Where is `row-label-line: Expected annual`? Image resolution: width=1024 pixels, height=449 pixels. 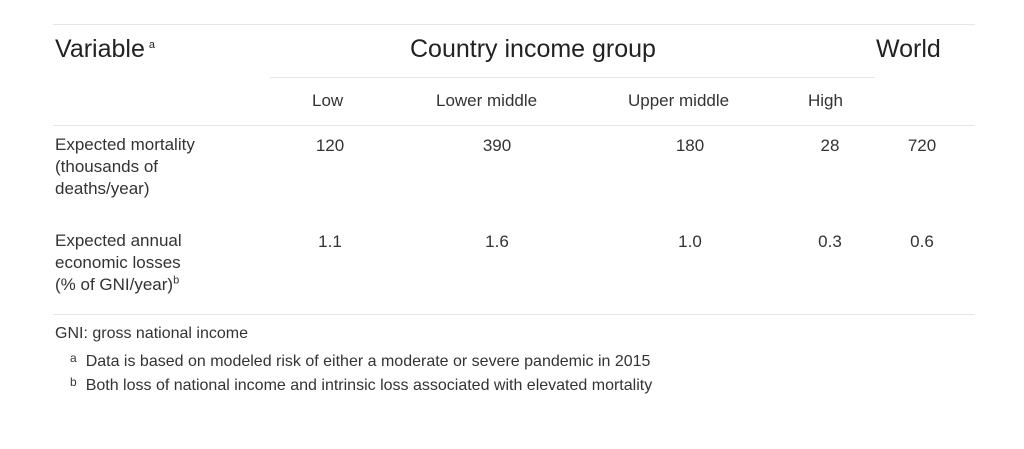
row-label-line: Expected annual is located at coordinates (118, 240).